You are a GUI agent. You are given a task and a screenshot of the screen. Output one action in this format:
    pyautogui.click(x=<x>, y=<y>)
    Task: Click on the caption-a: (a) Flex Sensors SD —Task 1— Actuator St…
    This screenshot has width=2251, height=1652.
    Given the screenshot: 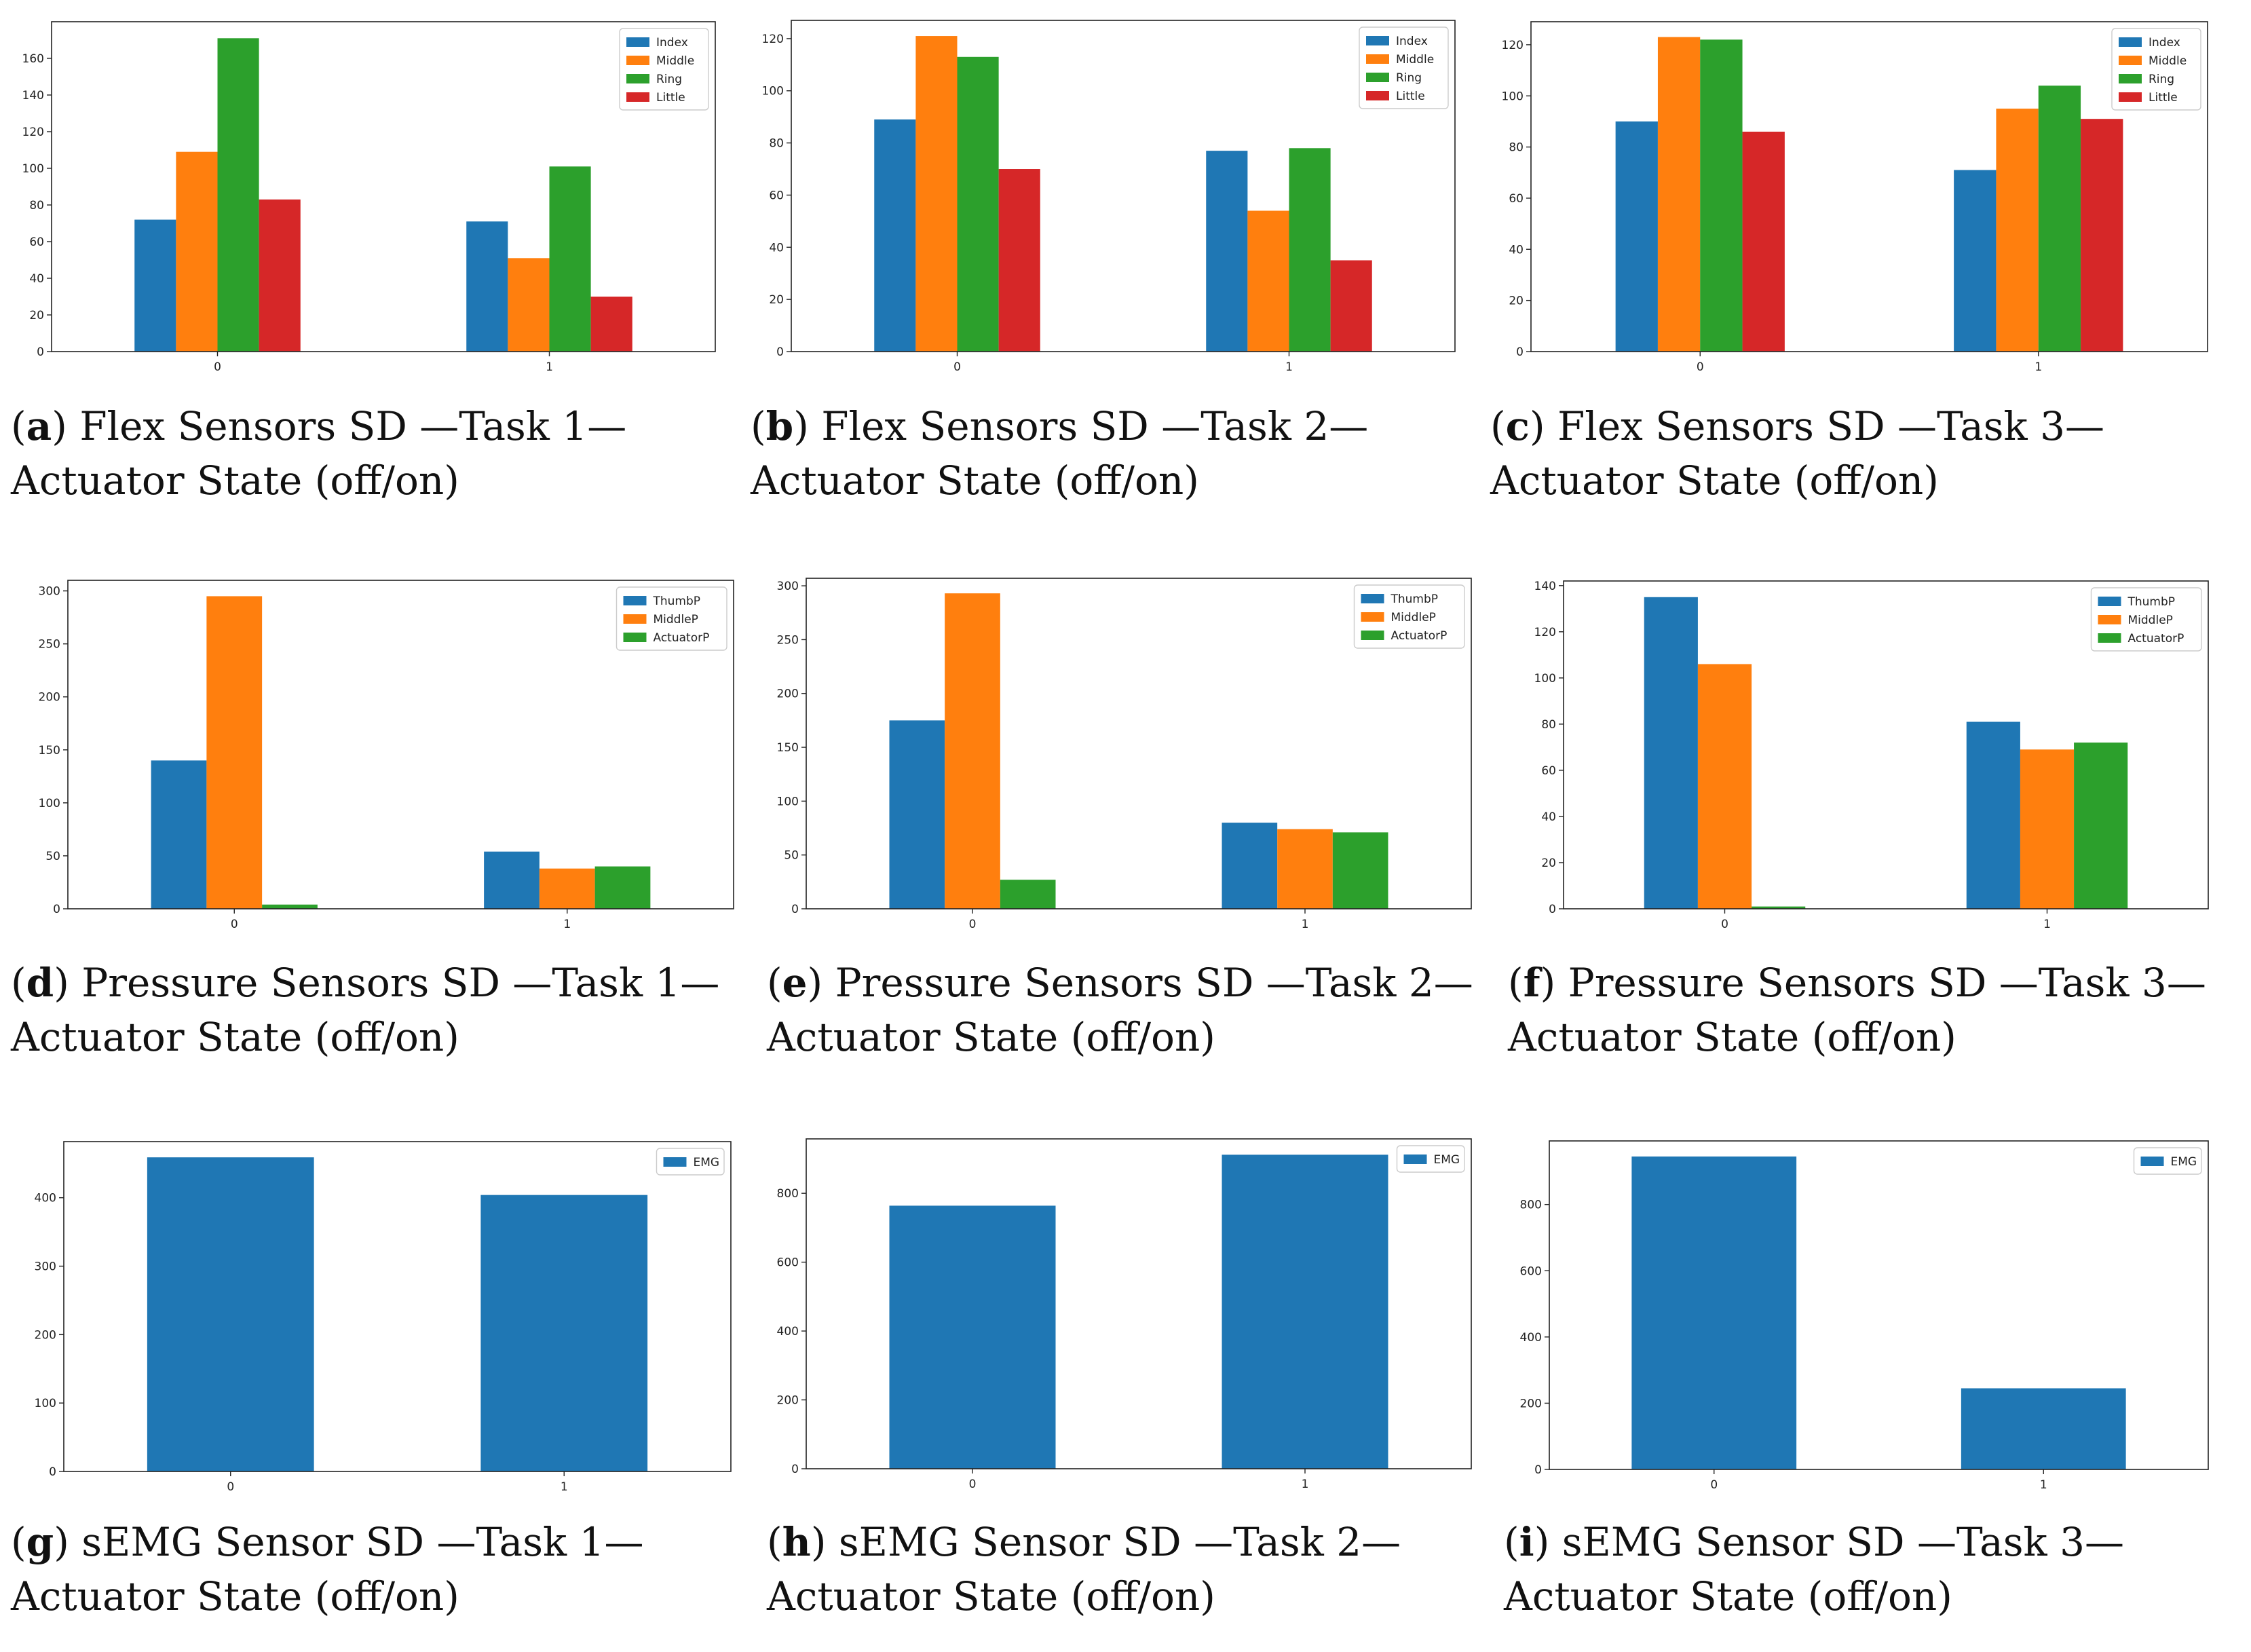 What is the action you would take?
    pyautogui.click(x=381, y=454)
    